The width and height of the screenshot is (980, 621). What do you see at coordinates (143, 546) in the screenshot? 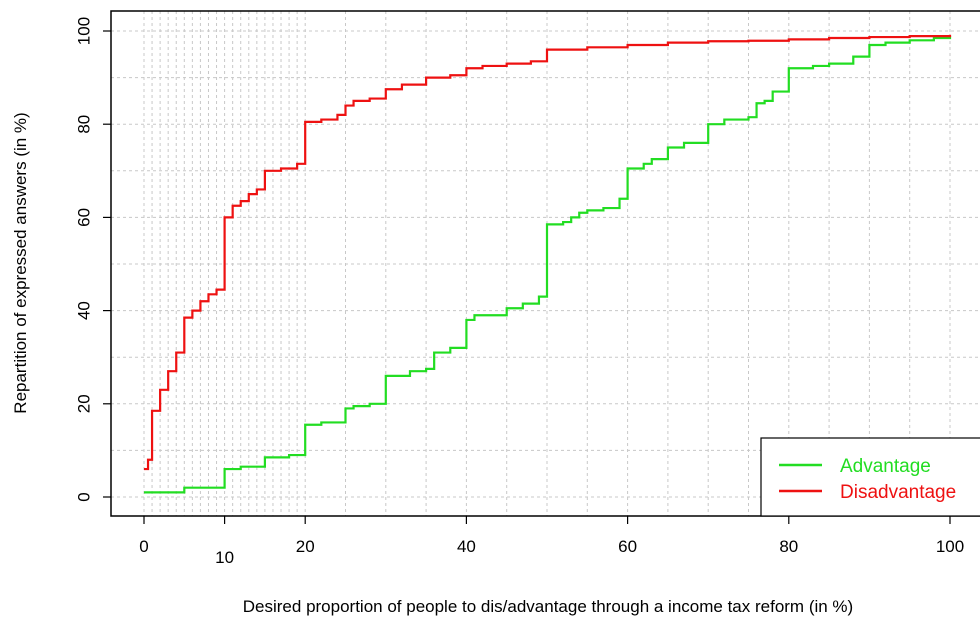
I see `x-tick-label: 0` at bounding box center [143, 546].